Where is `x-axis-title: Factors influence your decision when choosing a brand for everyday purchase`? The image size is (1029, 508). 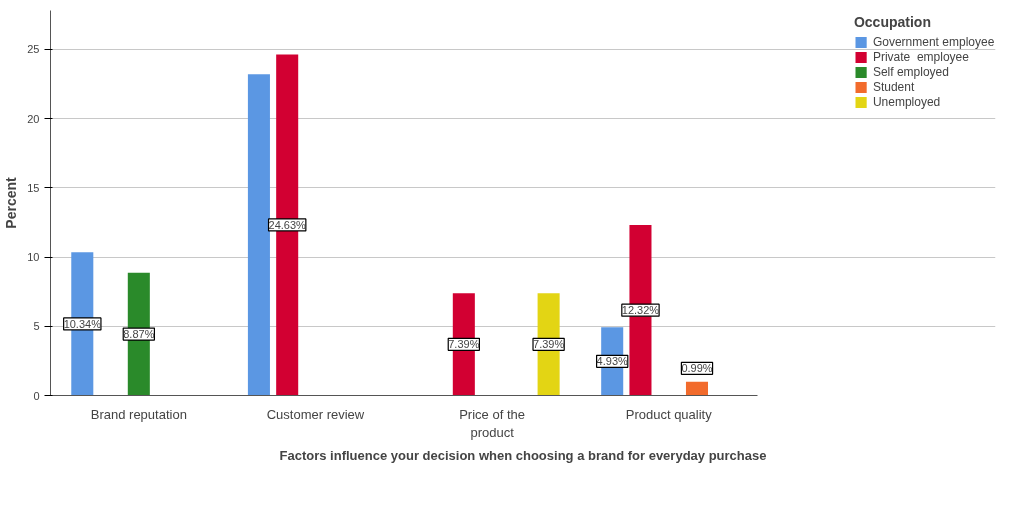 x-axis-title: Factors influence your decision when choosing a brand for everyday purchase is located at coordinates (523, 455).